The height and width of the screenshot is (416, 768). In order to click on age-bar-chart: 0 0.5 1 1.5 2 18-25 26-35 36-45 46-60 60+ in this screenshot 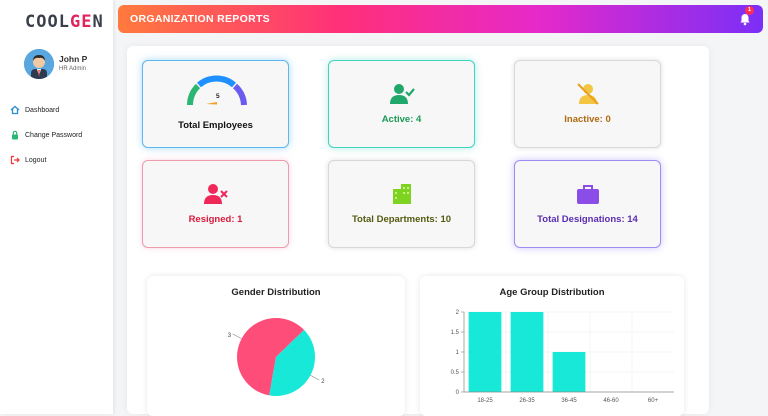, I will do `click(562, 357)`.